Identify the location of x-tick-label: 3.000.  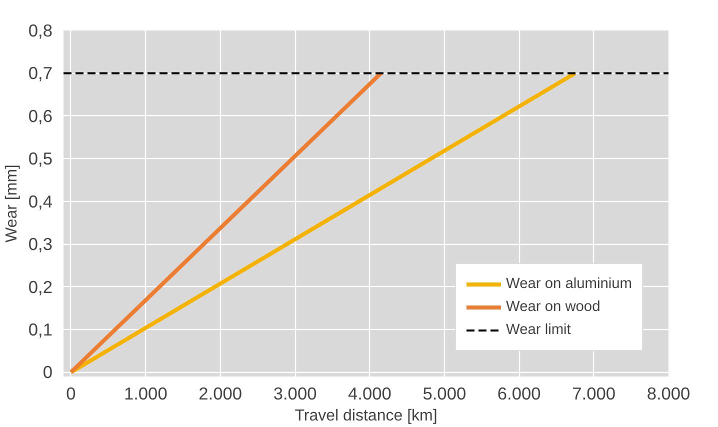
(295, 394).